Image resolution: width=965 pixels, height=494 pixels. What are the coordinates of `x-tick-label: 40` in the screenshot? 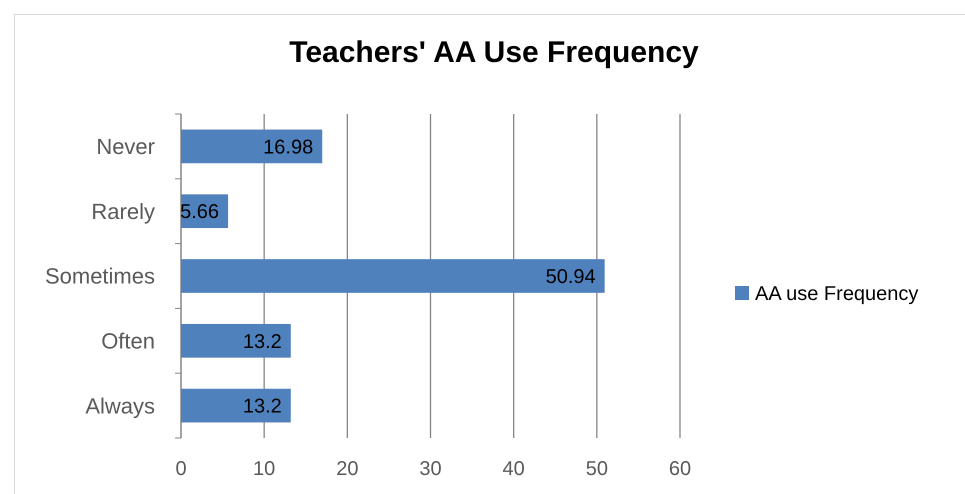 It's located at (513, 469).